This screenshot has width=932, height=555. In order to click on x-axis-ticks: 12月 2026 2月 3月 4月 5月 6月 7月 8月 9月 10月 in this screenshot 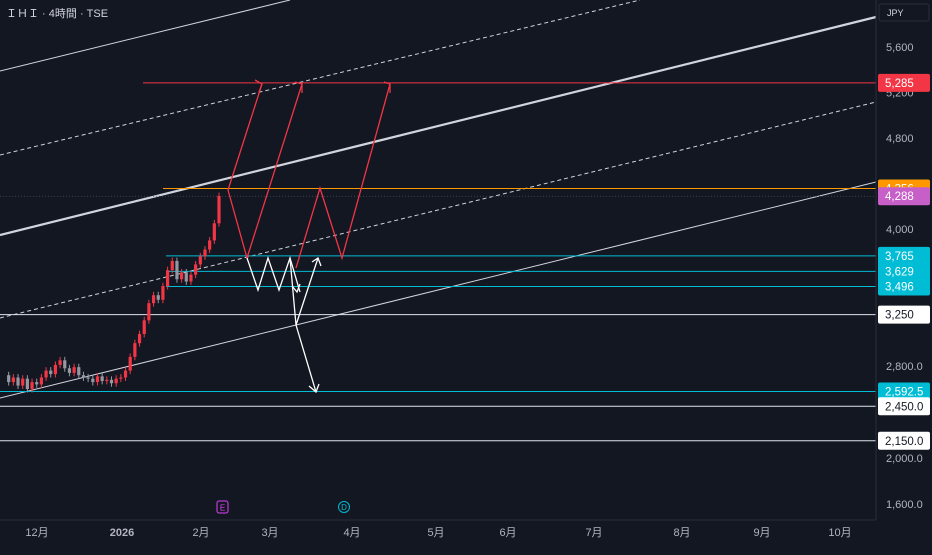, I will do `click(438, 533)`.